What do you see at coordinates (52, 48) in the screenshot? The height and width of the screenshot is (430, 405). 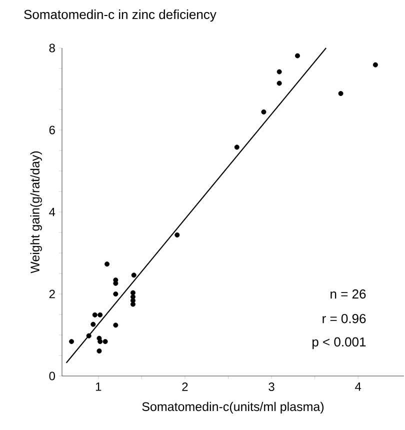 I see `y-tick-label: 8` at bounding box center [52, 48].